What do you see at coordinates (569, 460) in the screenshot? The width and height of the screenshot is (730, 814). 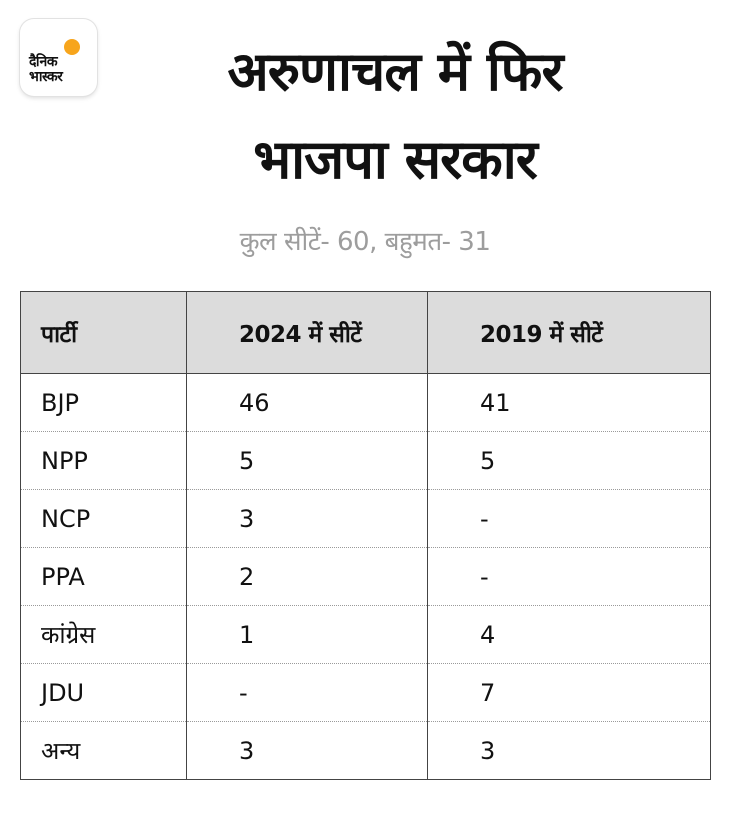 I see `seats-2019: 5` at bounding box center [569, 460].